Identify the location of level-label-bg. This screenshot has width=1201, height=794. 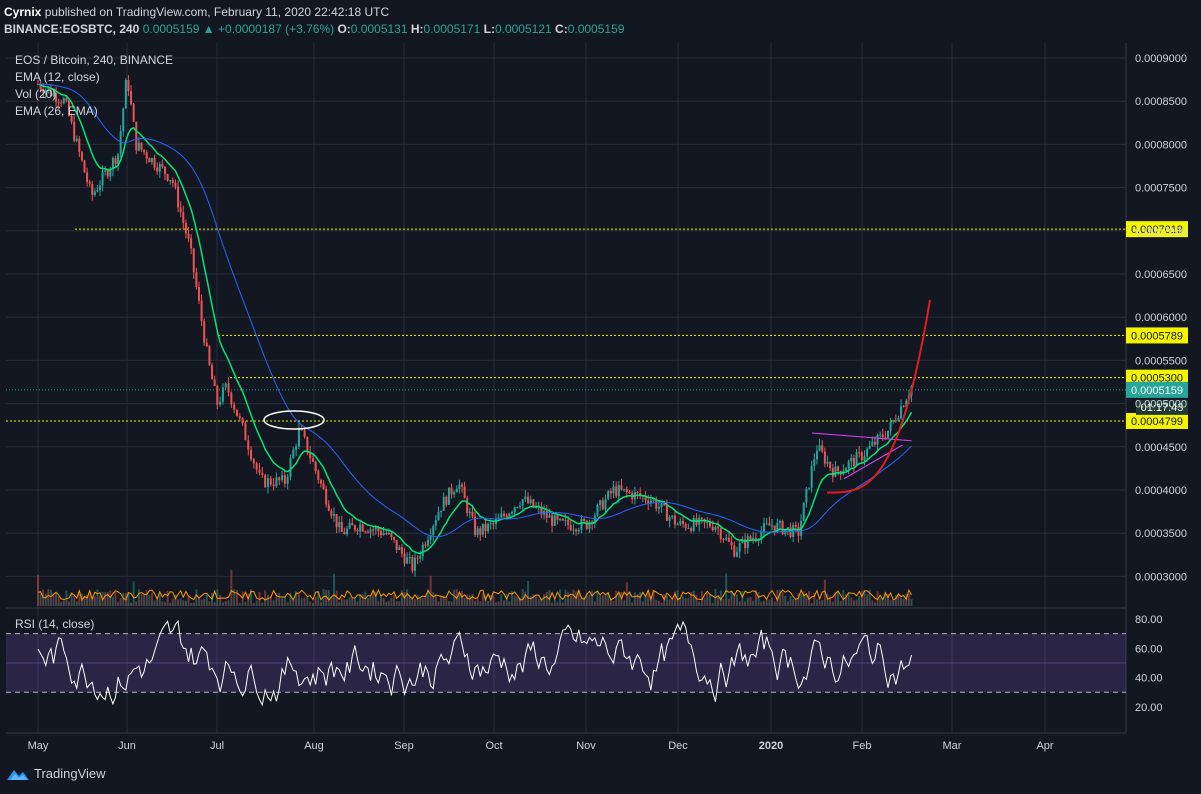
(1157, 335).